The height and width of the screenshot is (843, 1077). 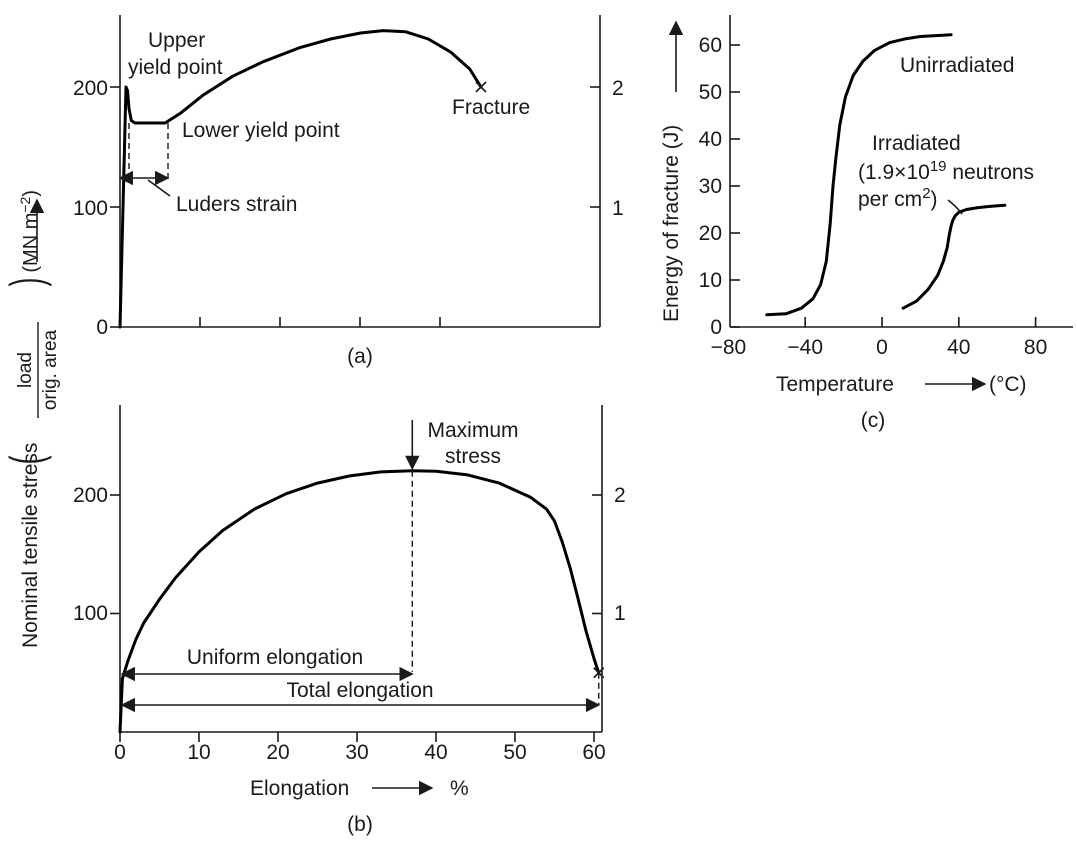 What do you see at coordinates (618, 88) in the screenshot?
I see `a-rtick-2: 2` at bounding box center [618, 88].